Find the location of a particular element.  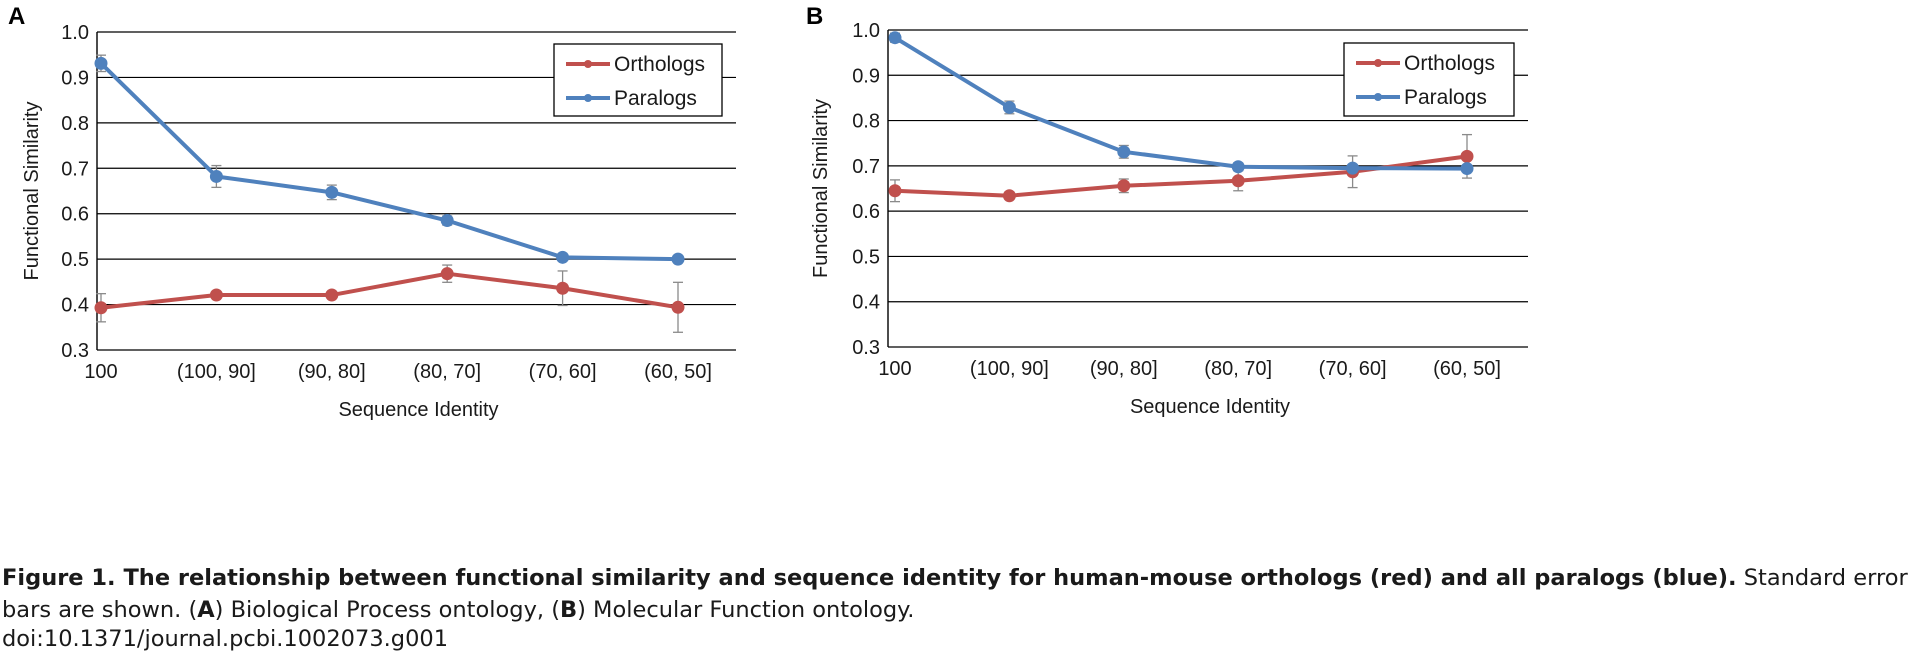

caption-doi: doi:10.1371/journal.pcbi.1002073.g001 is located at coordinates (225, 639).